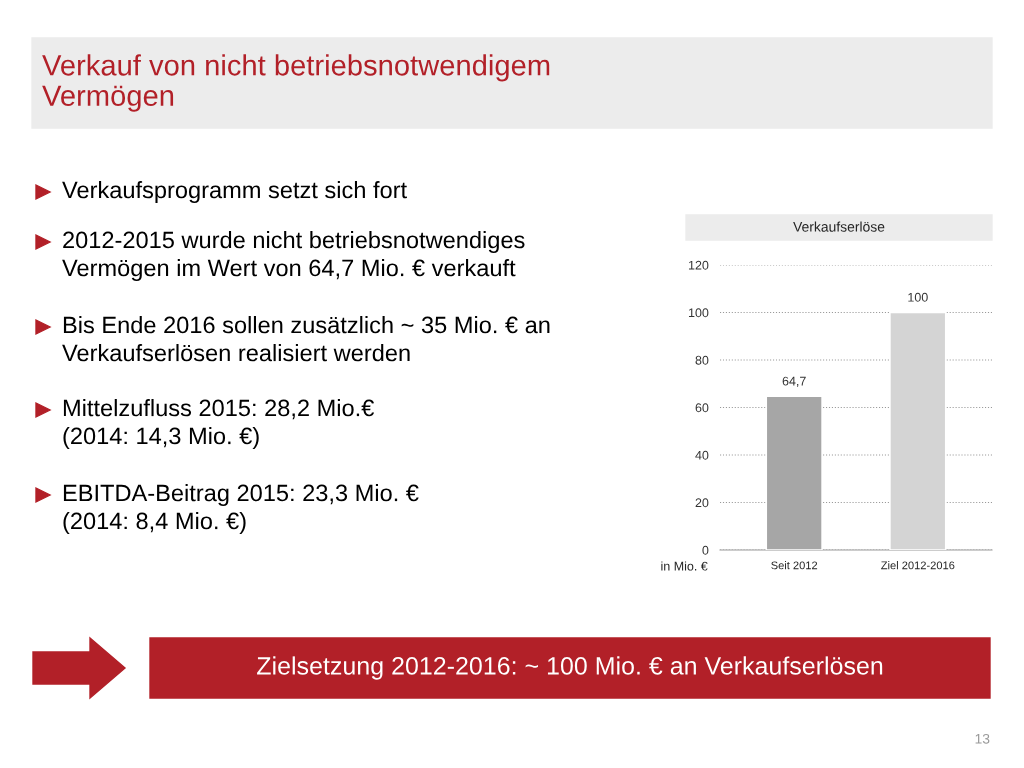 The image size is (1024, 768). I want to click on data-label: 64,7, so click(794, 382).